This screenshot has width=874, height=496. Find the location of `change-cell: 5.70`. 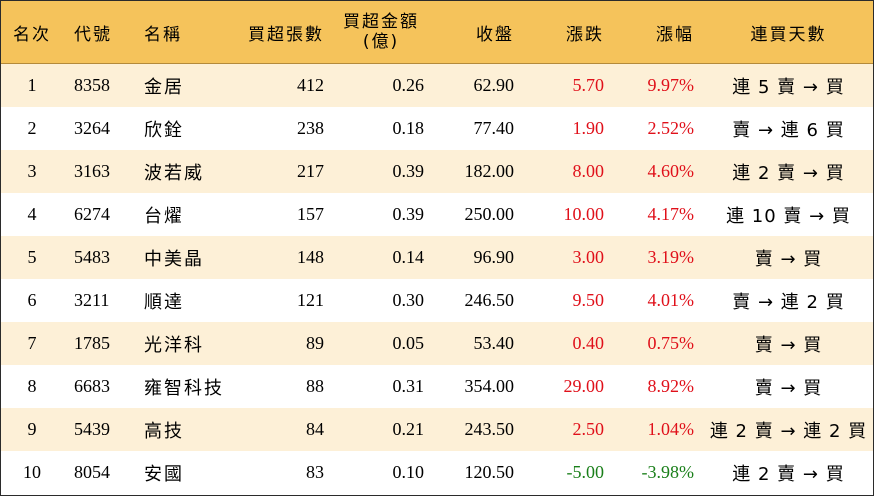

change-cell: 5.70 is located at coordinates (588, 85).